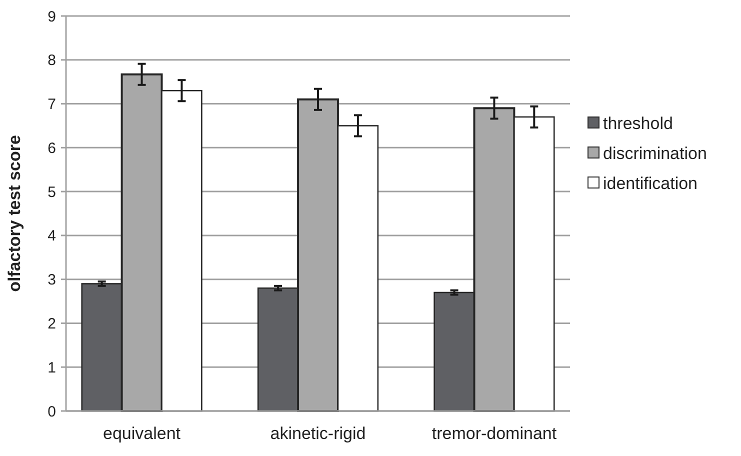 This screenshot has height=456, width=741. I want to click on y-tick-label: 0, so click(52, 411).